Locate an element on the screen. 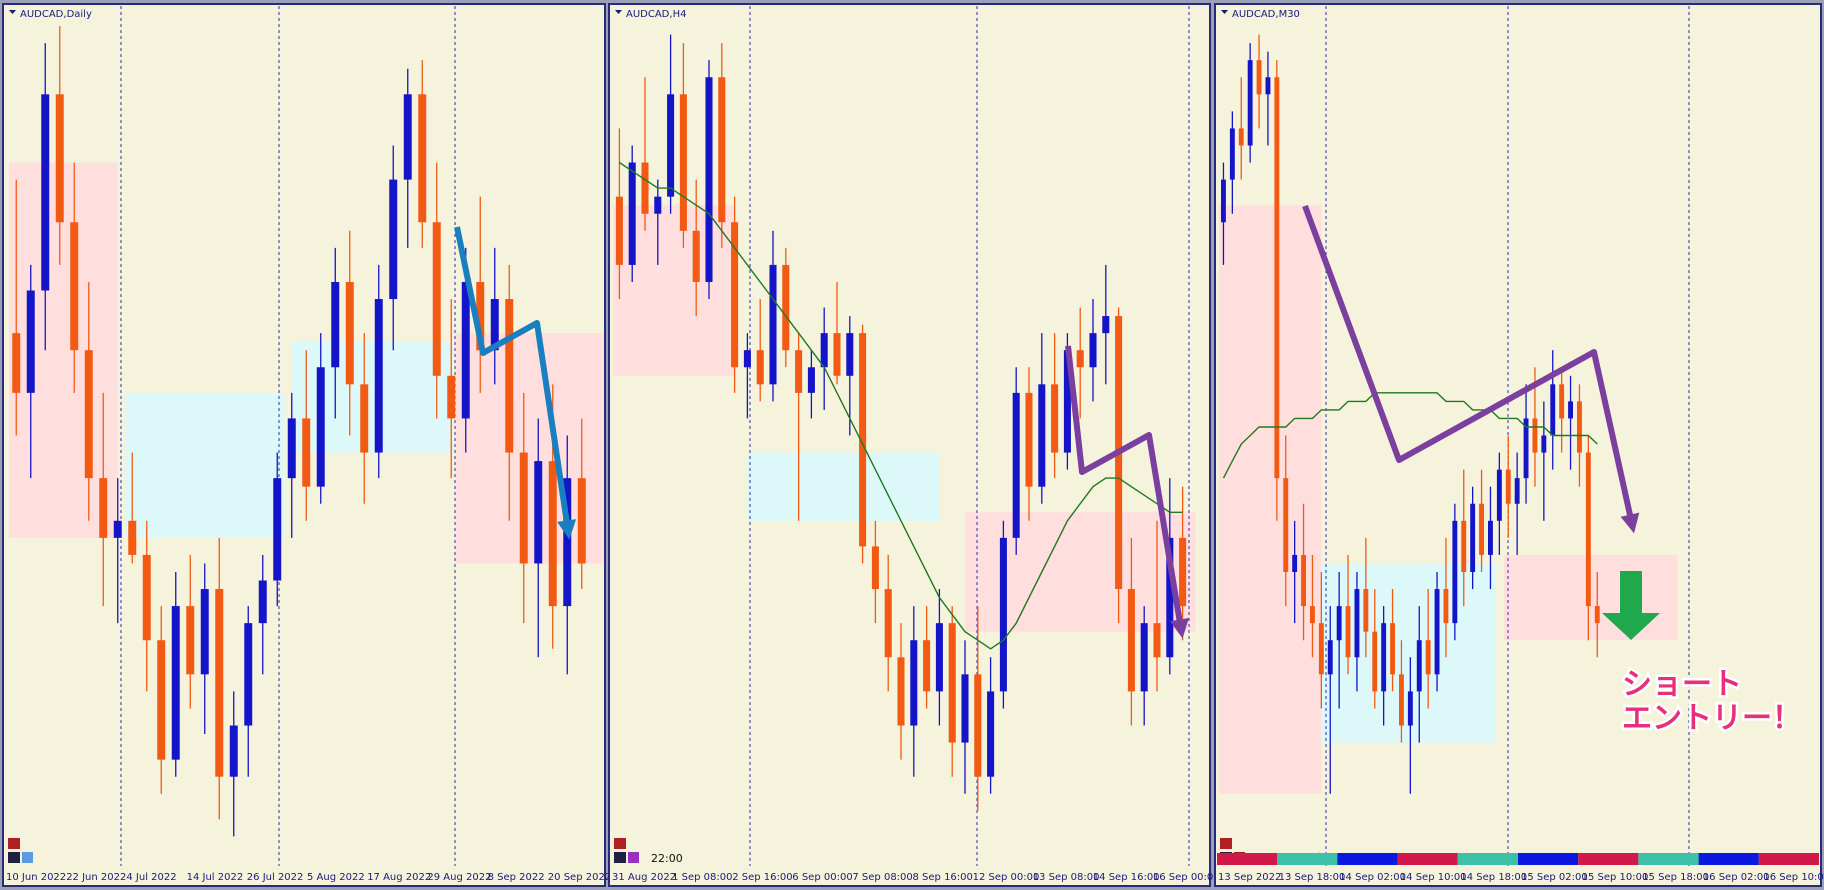 The height and width of the screenshot is (890, 1824). chart-title: AUDCAD,H4 is located at coordinates (656, 14).